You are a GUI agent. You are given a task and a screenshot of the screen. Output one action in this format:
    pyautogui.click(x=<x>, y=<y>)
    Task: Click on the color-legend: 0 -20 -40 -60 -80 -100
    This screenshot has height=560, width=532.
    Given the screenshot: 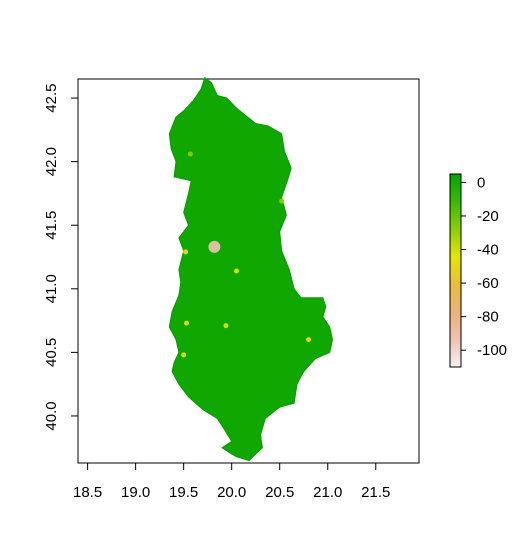 What is the action you would take?
    pyautogui.click(x=478, y=270)
    